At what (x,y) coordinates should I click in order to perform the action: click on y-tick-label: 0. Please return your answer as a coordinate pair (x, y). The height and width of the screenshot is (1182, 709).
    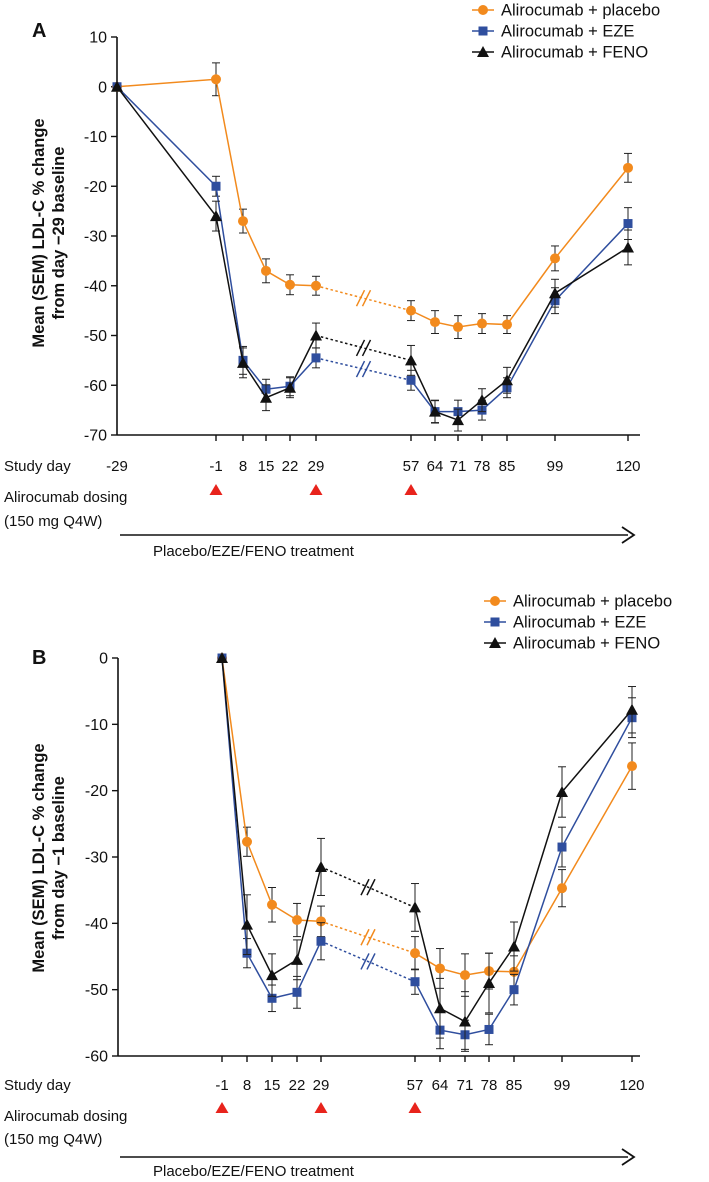
    Looking at the image, I should click on (102, 87).